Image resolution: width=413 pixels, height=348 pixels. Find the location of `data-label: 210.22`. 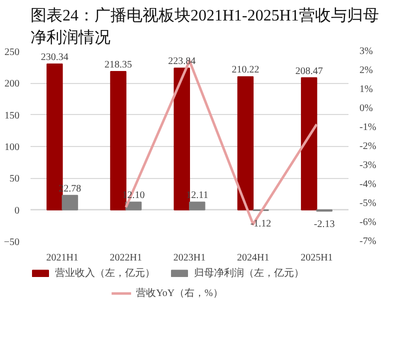

data-label: 210.22 is located at coordinates (246, 70).